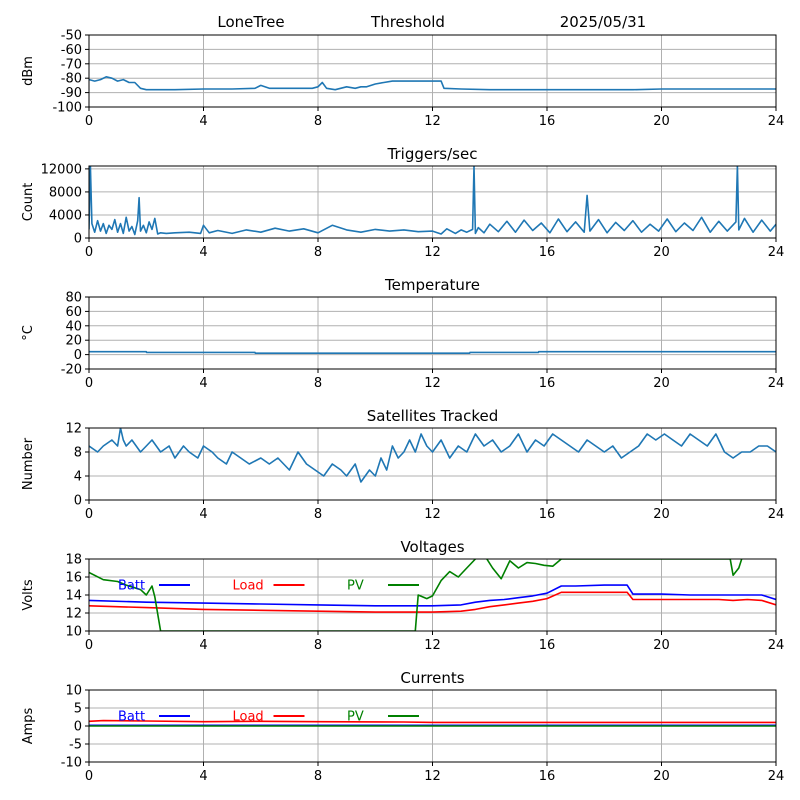  I want to click on y-tick-label: -90, so click(71, 93).